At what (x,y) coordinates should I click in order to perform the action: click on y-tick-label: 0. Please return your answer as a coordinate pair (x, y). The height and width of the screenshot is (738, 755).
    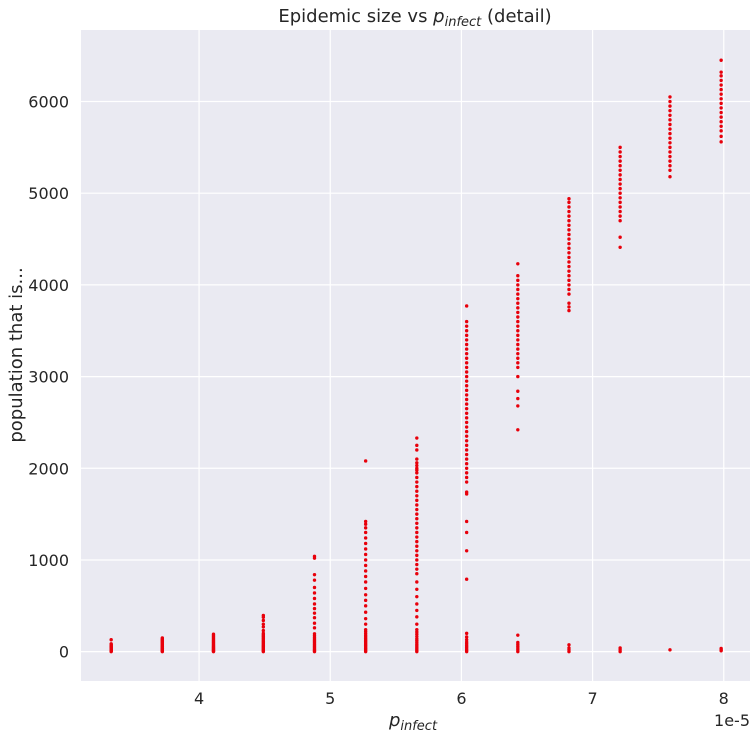
    Looking at the image, I should click on (64, 652).